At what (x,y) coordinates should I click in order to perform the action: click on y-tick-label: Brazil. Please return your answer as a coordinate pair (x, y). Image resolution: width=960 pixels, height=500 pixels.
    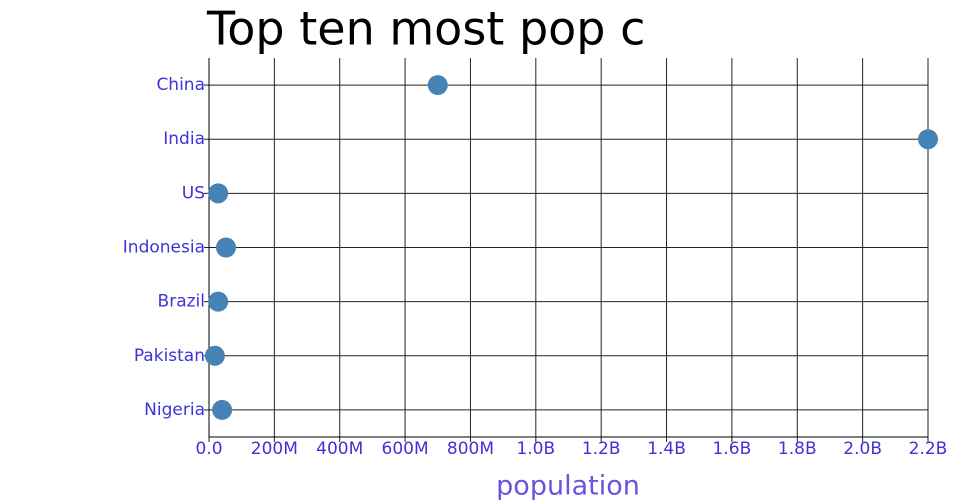
    Looking at the image, I should click on (181, 302).